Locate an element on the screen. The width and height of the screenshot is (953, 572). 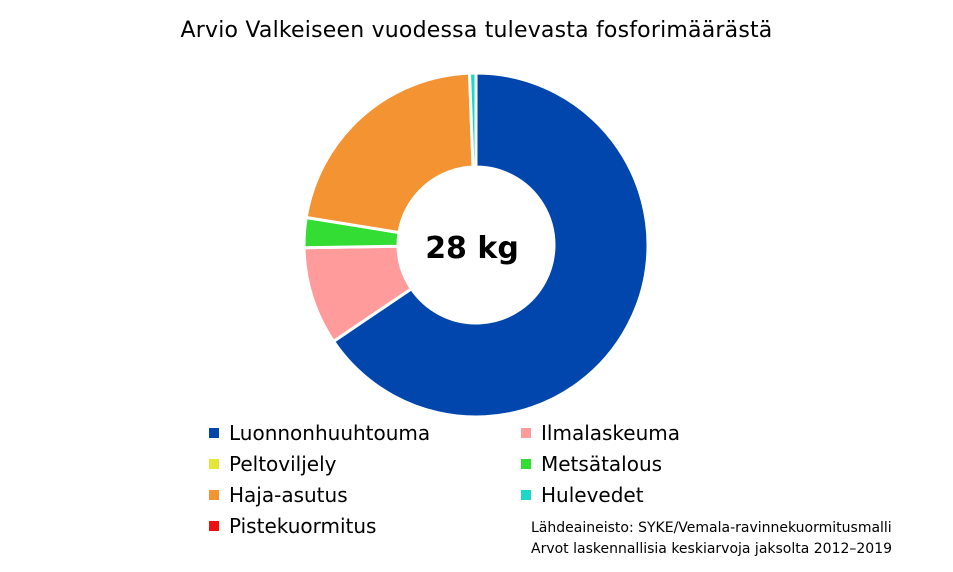
legend-item: Ilmalaskeuma is located at coordinates (600, 433).